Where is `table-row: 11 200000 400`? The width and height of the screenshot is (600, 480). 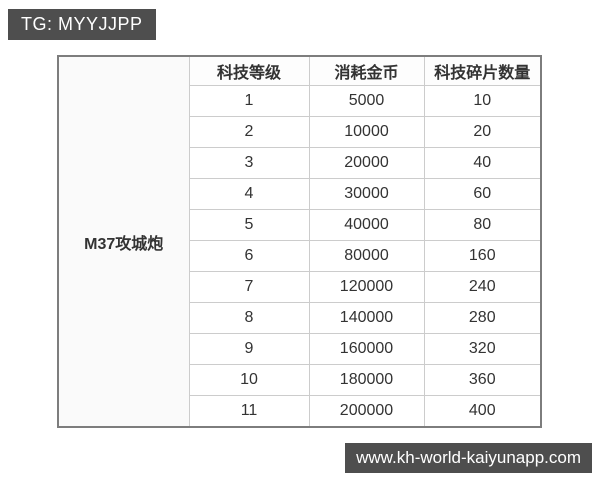 table-row: 11 200000 400 is located at coordinates (300, 411).